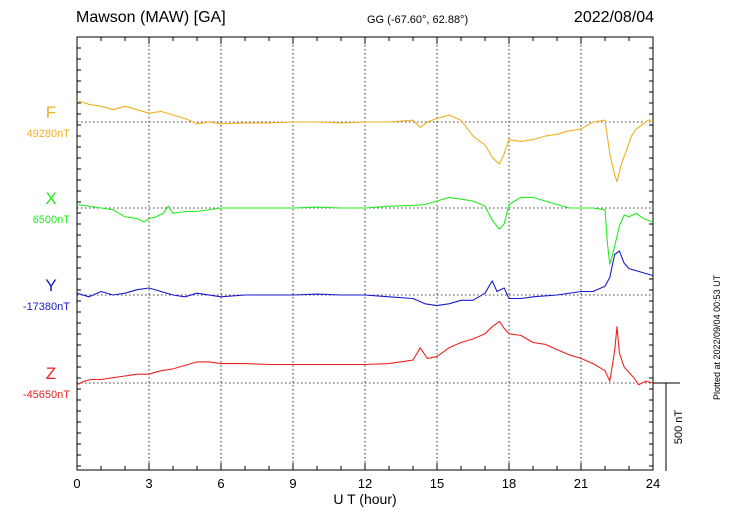 This screenshot has height=520, width=730. I want to click on series-labels: F 49280nT X 6500nT Y -17380nT Z -45650nT, so click(46, 252).